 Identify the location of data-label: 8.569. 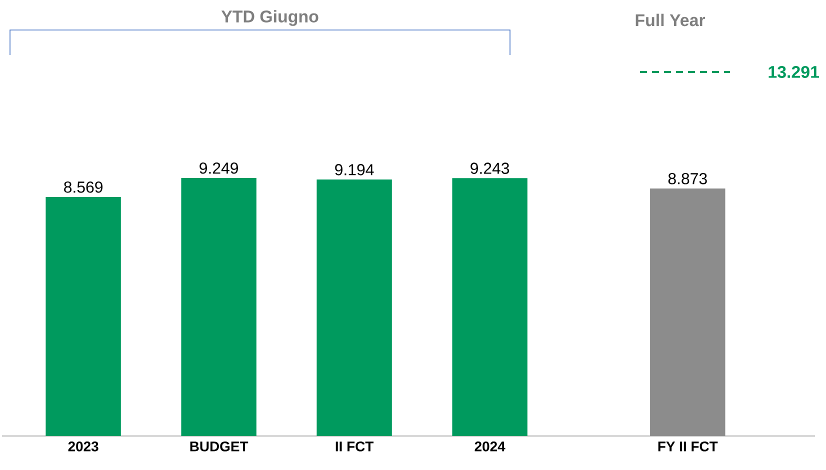
(83, 187).